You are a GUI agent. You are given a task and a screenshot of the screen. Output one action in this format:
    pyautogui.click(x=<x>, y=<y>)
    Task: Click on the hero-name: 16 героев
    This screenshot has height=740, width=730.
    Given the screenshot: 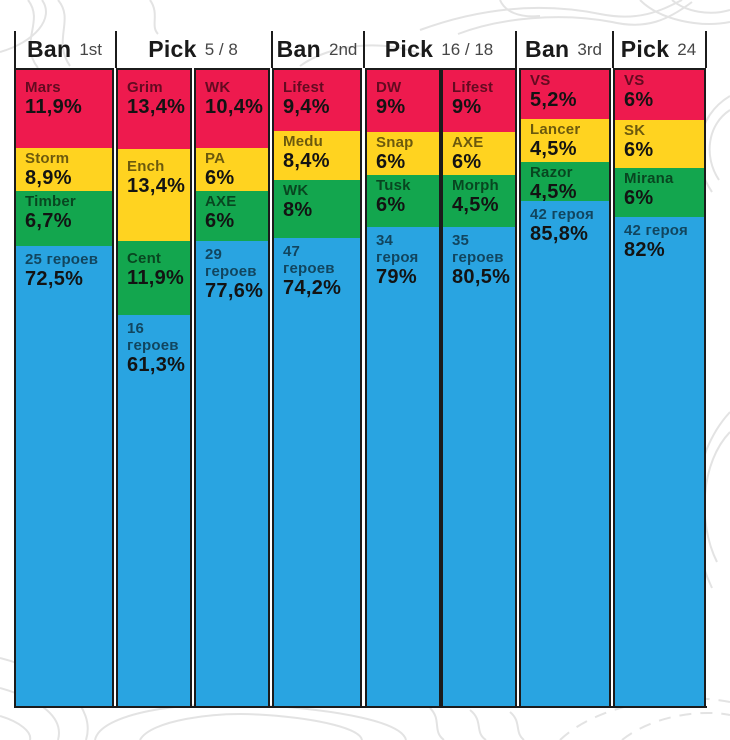 What is the action you would take?
    pyautogui.click(x=153, y=337)
    